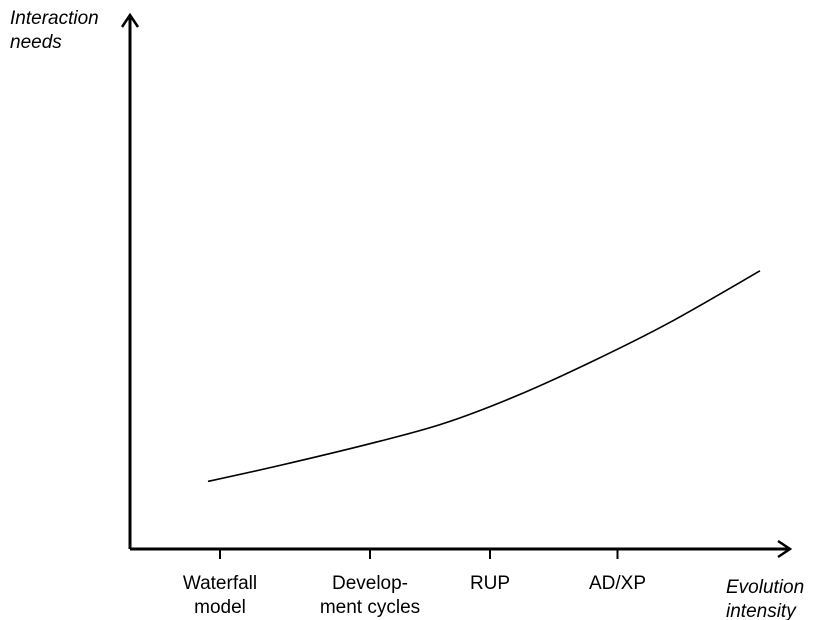 The width and height of the screenshot is (817, 620). I want to click on x-tick-label-1-line-2: model, so click(220, 607).